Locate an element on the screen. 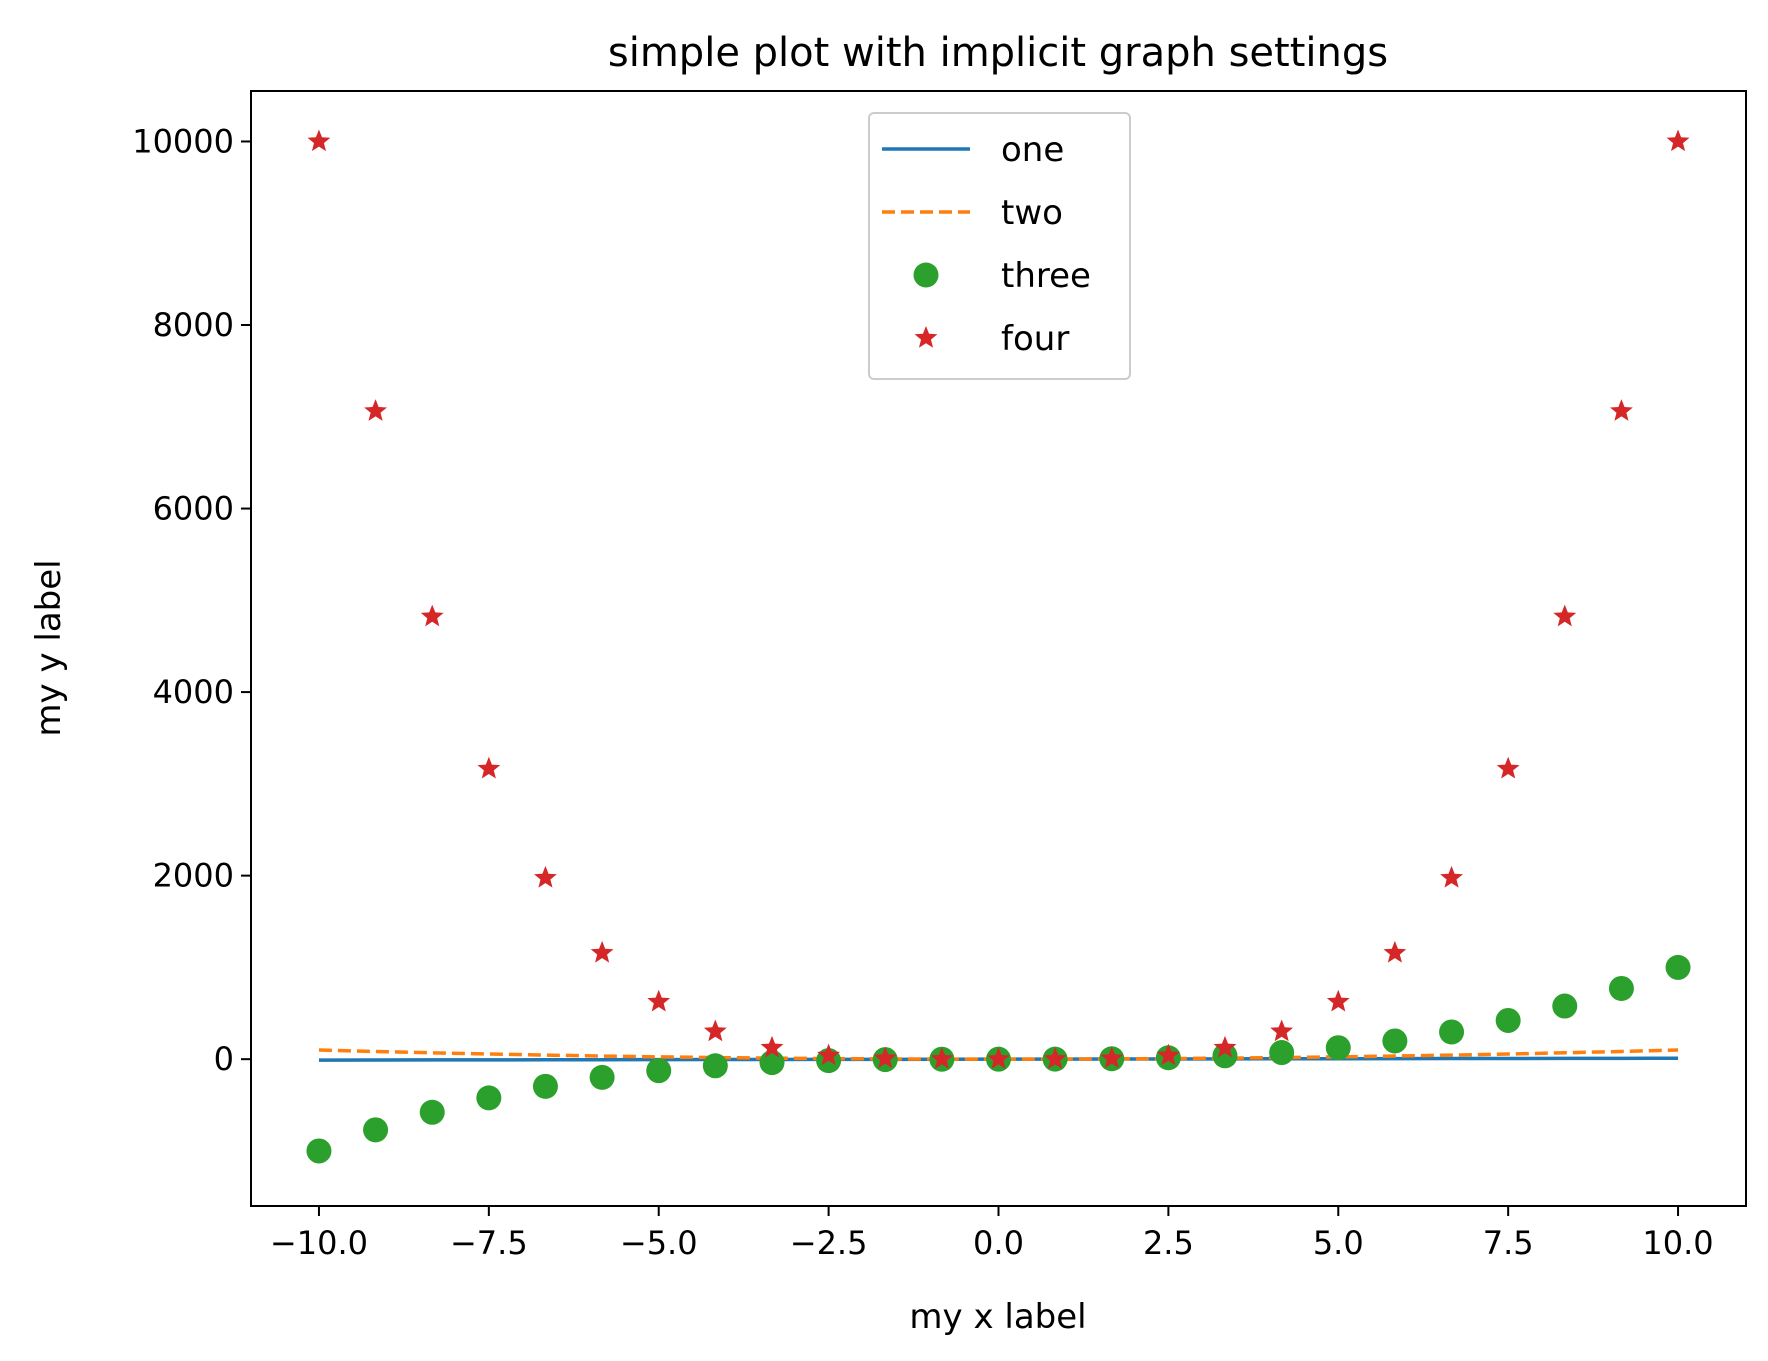  y-tick-label: 0 is located at coordinates (224, 1059).